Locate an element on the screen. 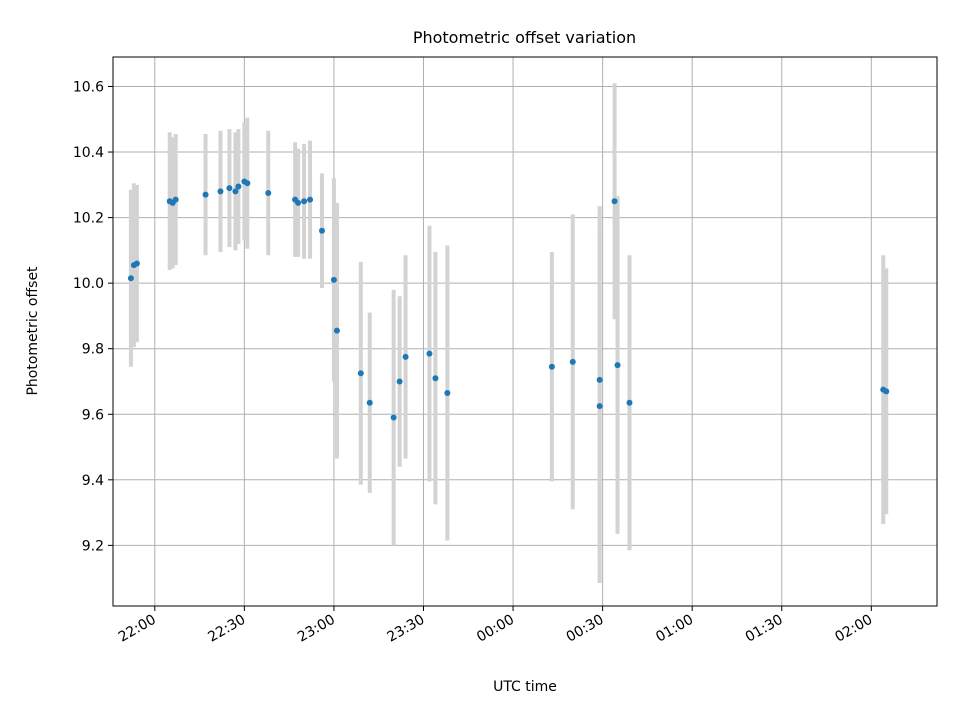 This screenshot has width=960, height=720. x-tick-label: 01:30 is located at coordinates (764, 629).